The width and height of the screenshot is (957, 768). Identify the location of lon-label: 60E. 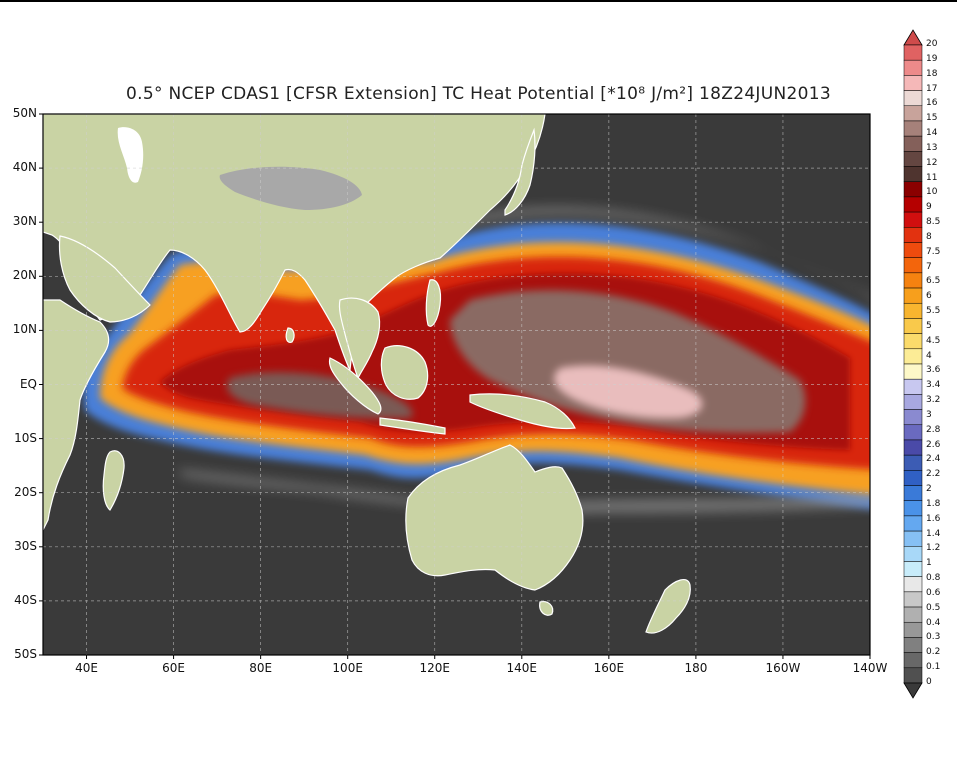
(173, 668).